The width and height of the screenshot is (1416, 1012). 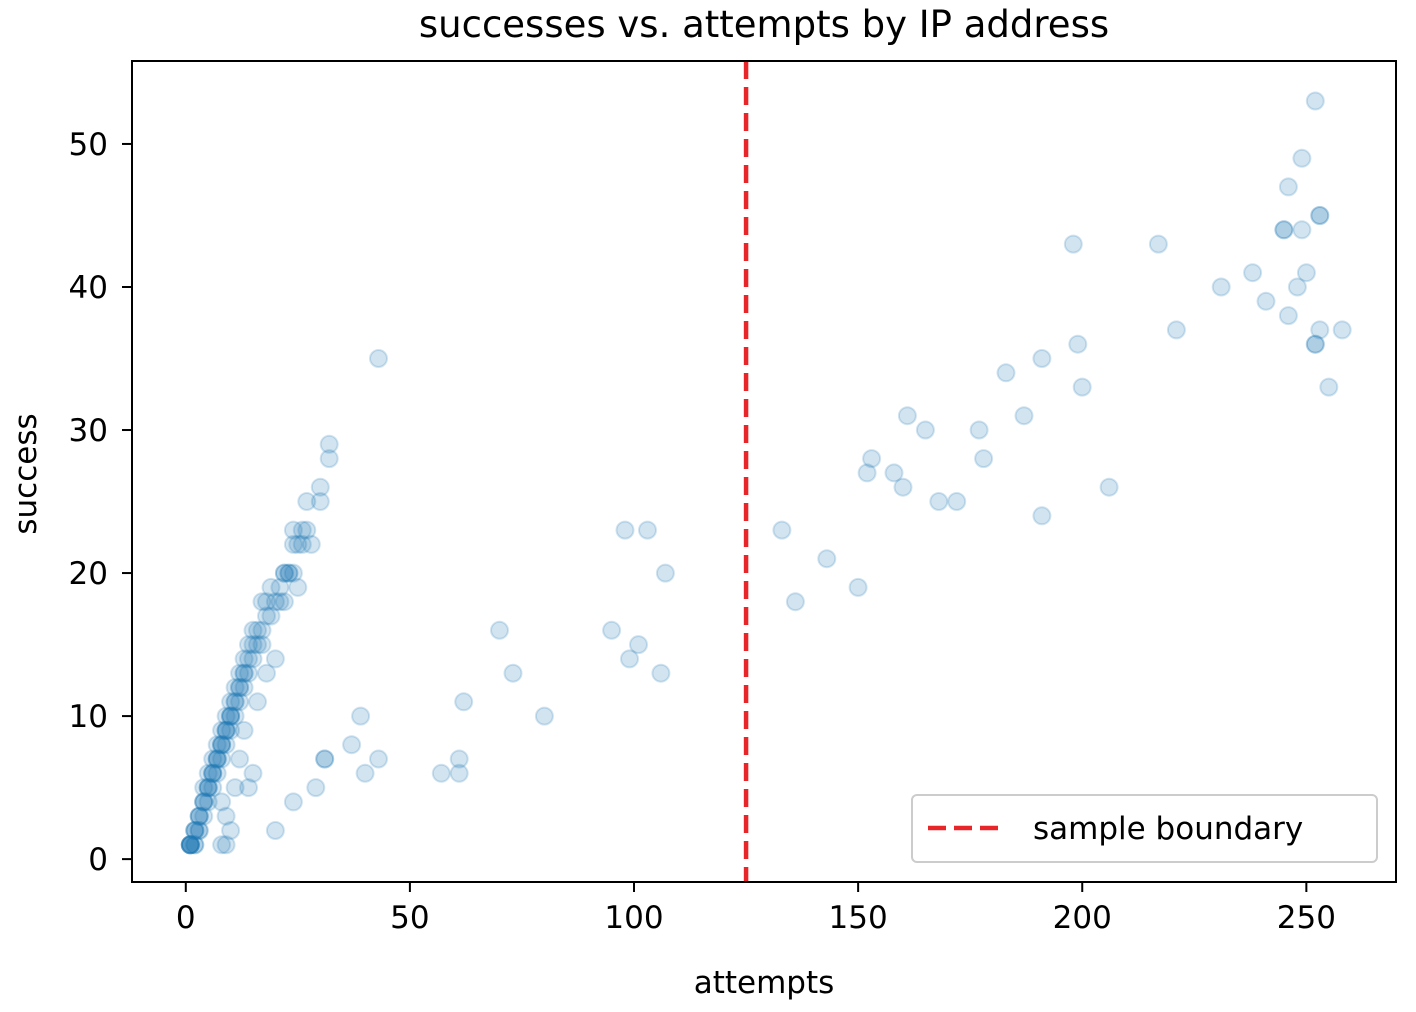 What do you see at coordinates (88, 574) in the screenshot?
I see `y-tick-label: 20` at bounding box center [88, 574].